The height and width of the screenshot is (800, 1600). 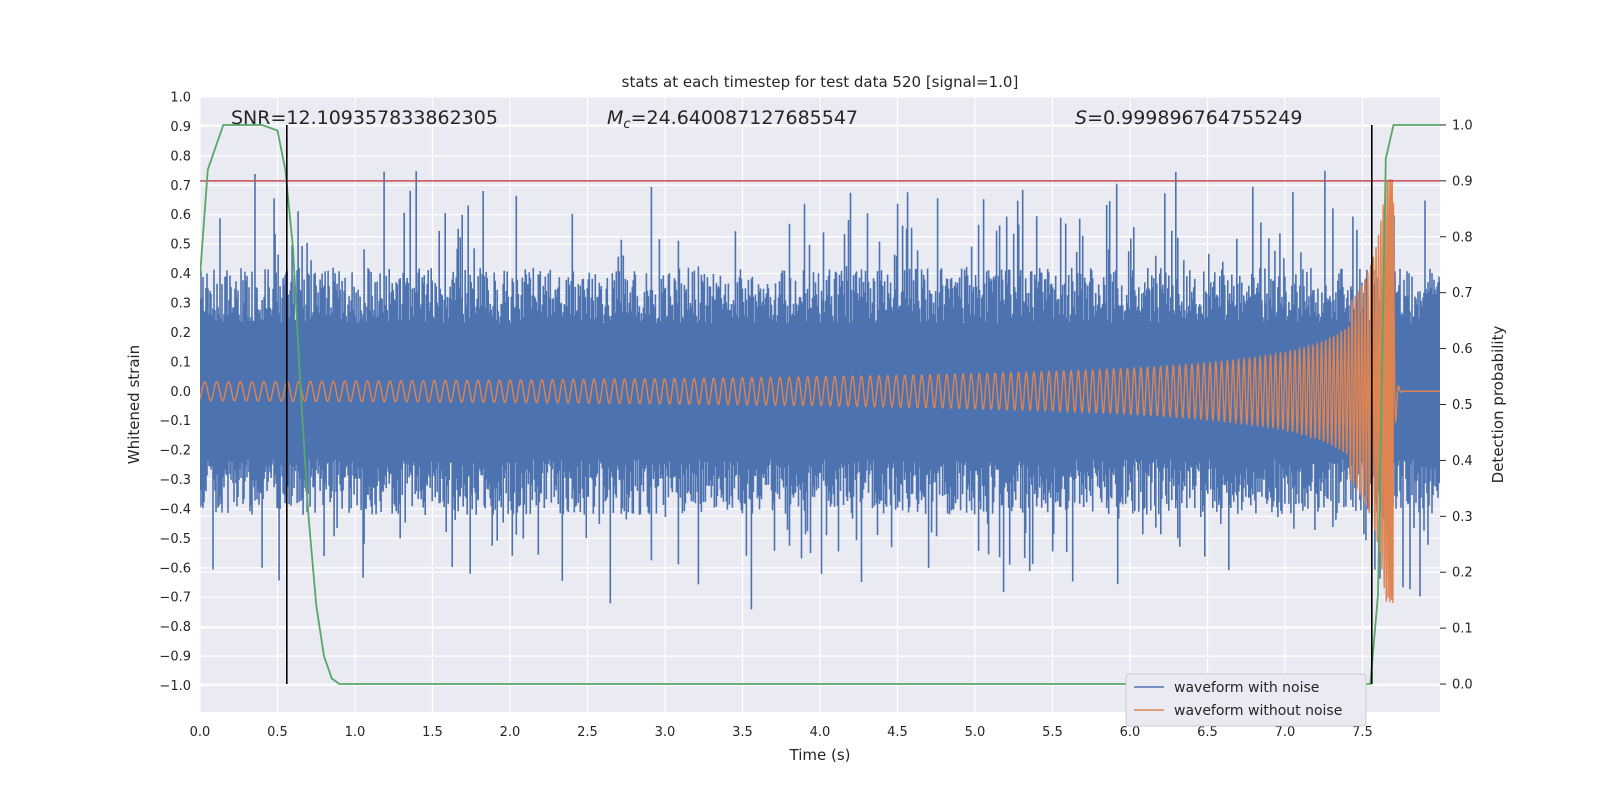 What do you see at coordinates (175, 686) in the screenshot?
I see `y-tick-label: −1.0` at bounding box center [175, 686].